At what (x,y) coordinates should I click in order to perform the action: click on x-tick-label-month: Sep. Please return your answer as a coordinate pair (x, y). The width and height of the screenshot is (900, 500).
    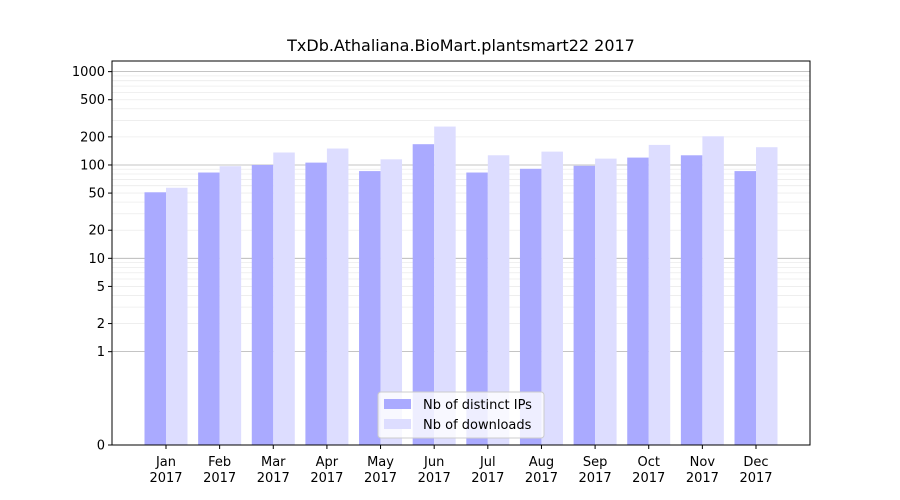
    Looking at the image, I should click on (595, 462).